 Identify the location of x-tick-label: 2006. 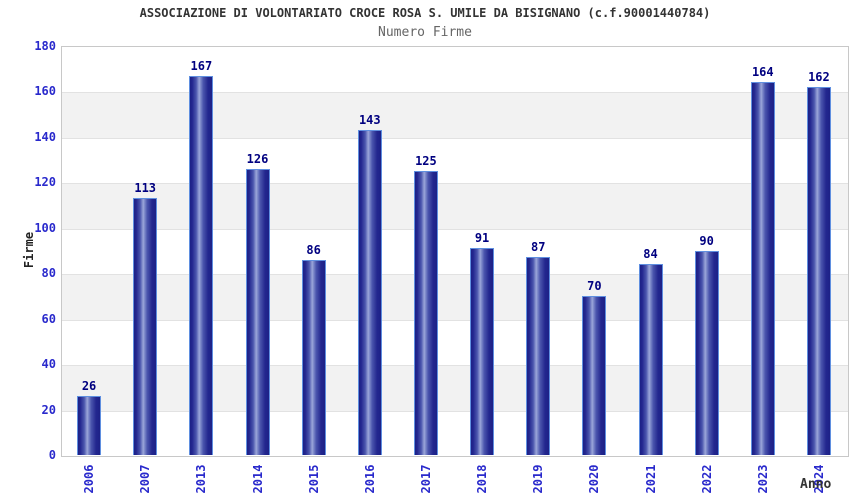
(89, 479).